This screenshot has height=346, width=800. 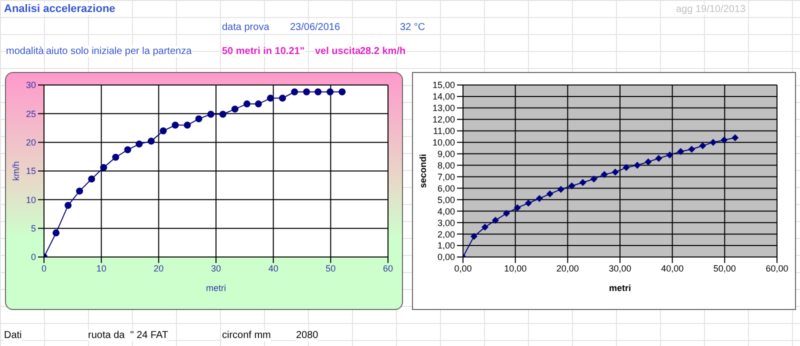 What do you see at coordinates (446, 234) in the screenshot?
I see `y-tick-label: 2,00` at bounding box center [446, 234].